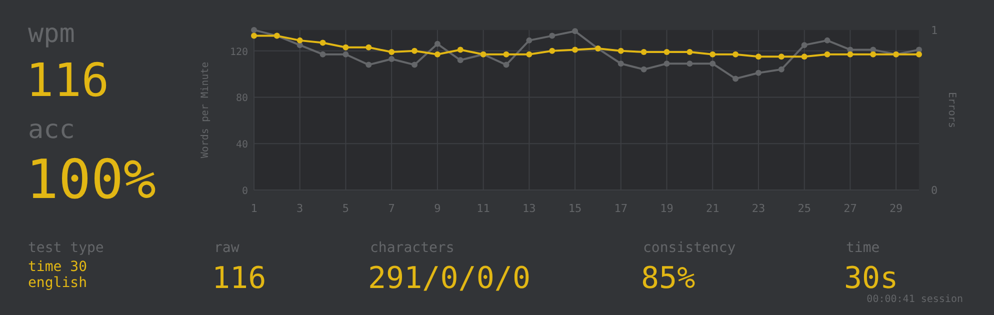 This screenshot has height=315, width=994. What do you see at coordinates (449, 278) in the screenshot?
I see `text: 291/0/0/0` at bounding box center [449, 278].